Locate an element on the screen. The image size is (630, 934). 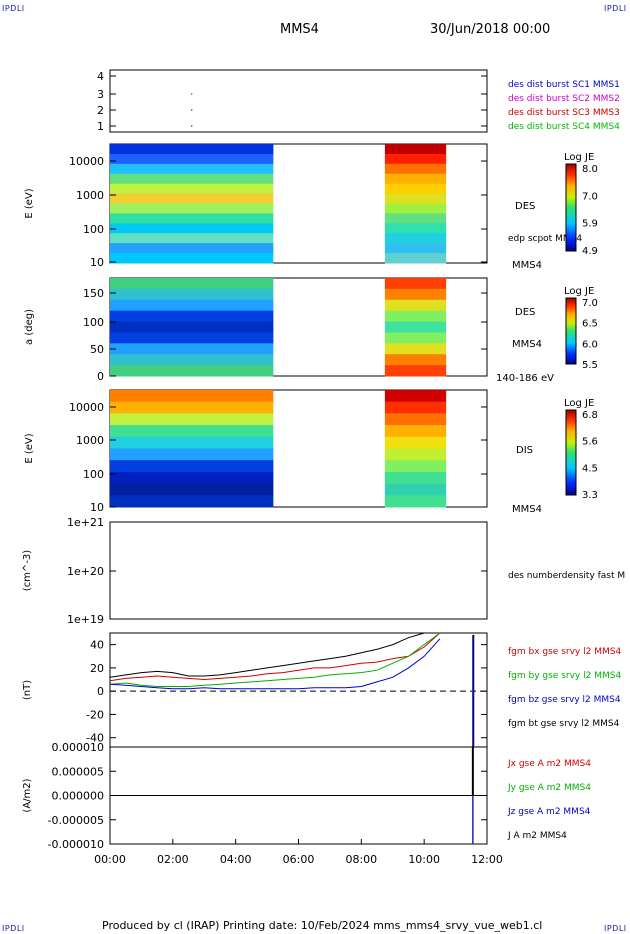
panel-4-tick-label: 10 is located at coordinates (97, 507).